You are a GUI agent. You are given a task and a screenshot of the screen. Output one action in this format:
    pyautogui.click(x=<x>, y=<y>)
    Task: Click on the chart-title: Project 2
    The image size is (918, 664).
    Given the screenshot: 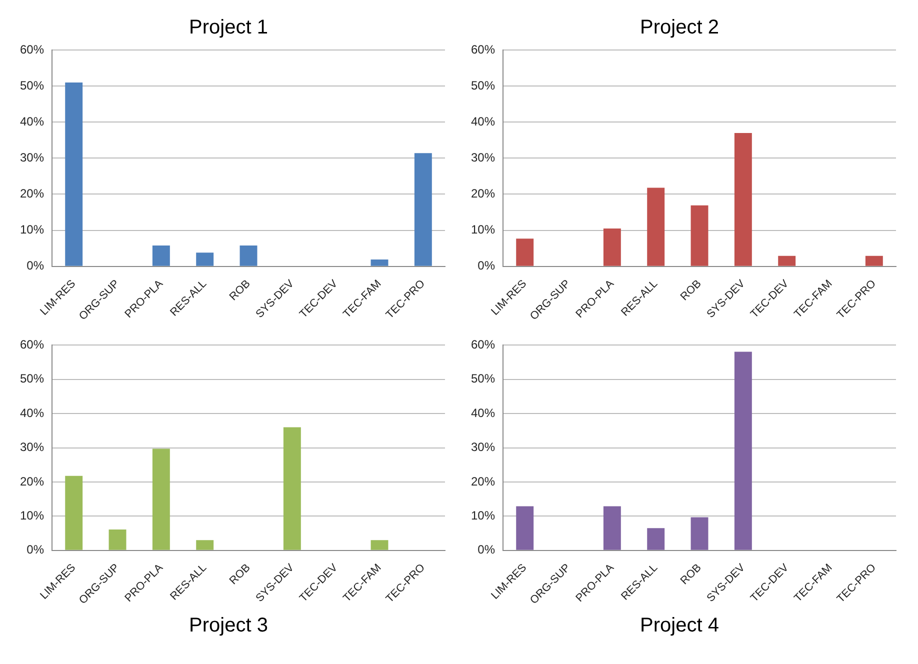 What is the action you would take?
    pyautogui.click(x=679, y=27)
    